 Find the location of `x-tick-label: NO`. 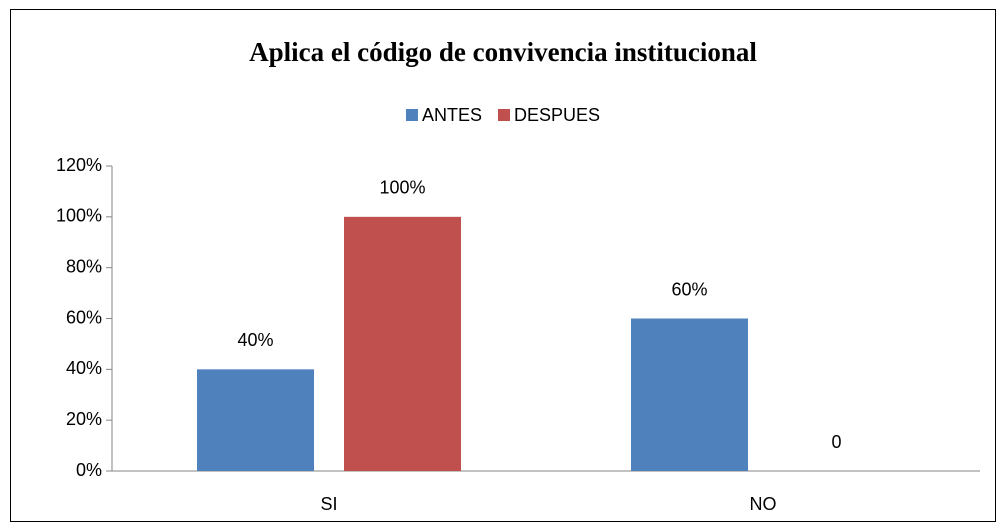

x-tick-label: NO is located at coordinates (763, 504).